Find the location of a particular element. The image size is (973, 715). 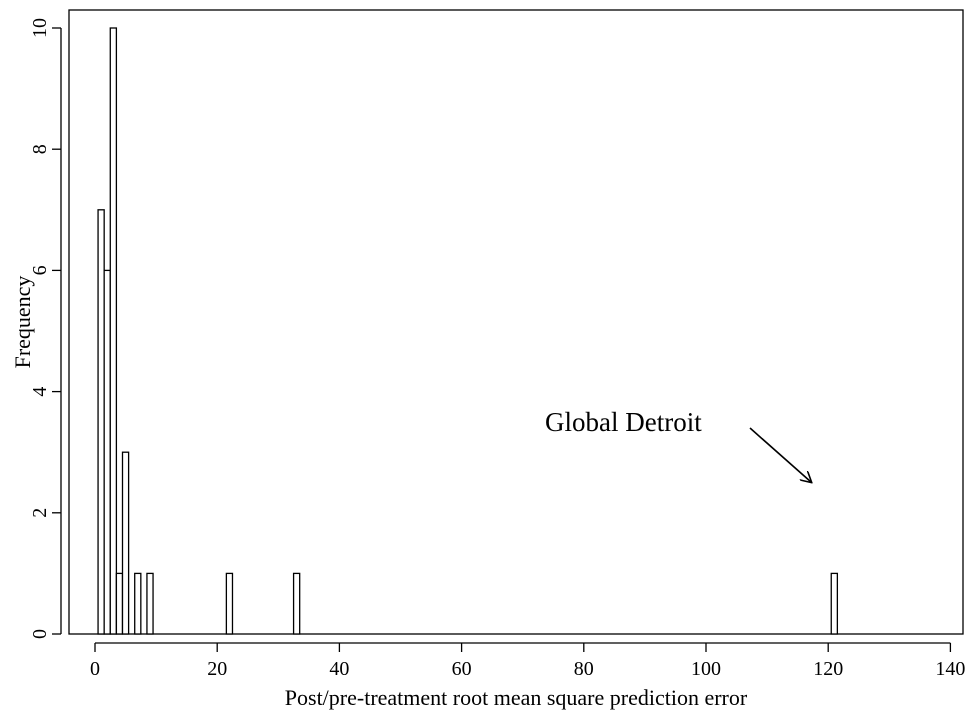

x-tick-label: 120 is located at coordinates (828, 669).